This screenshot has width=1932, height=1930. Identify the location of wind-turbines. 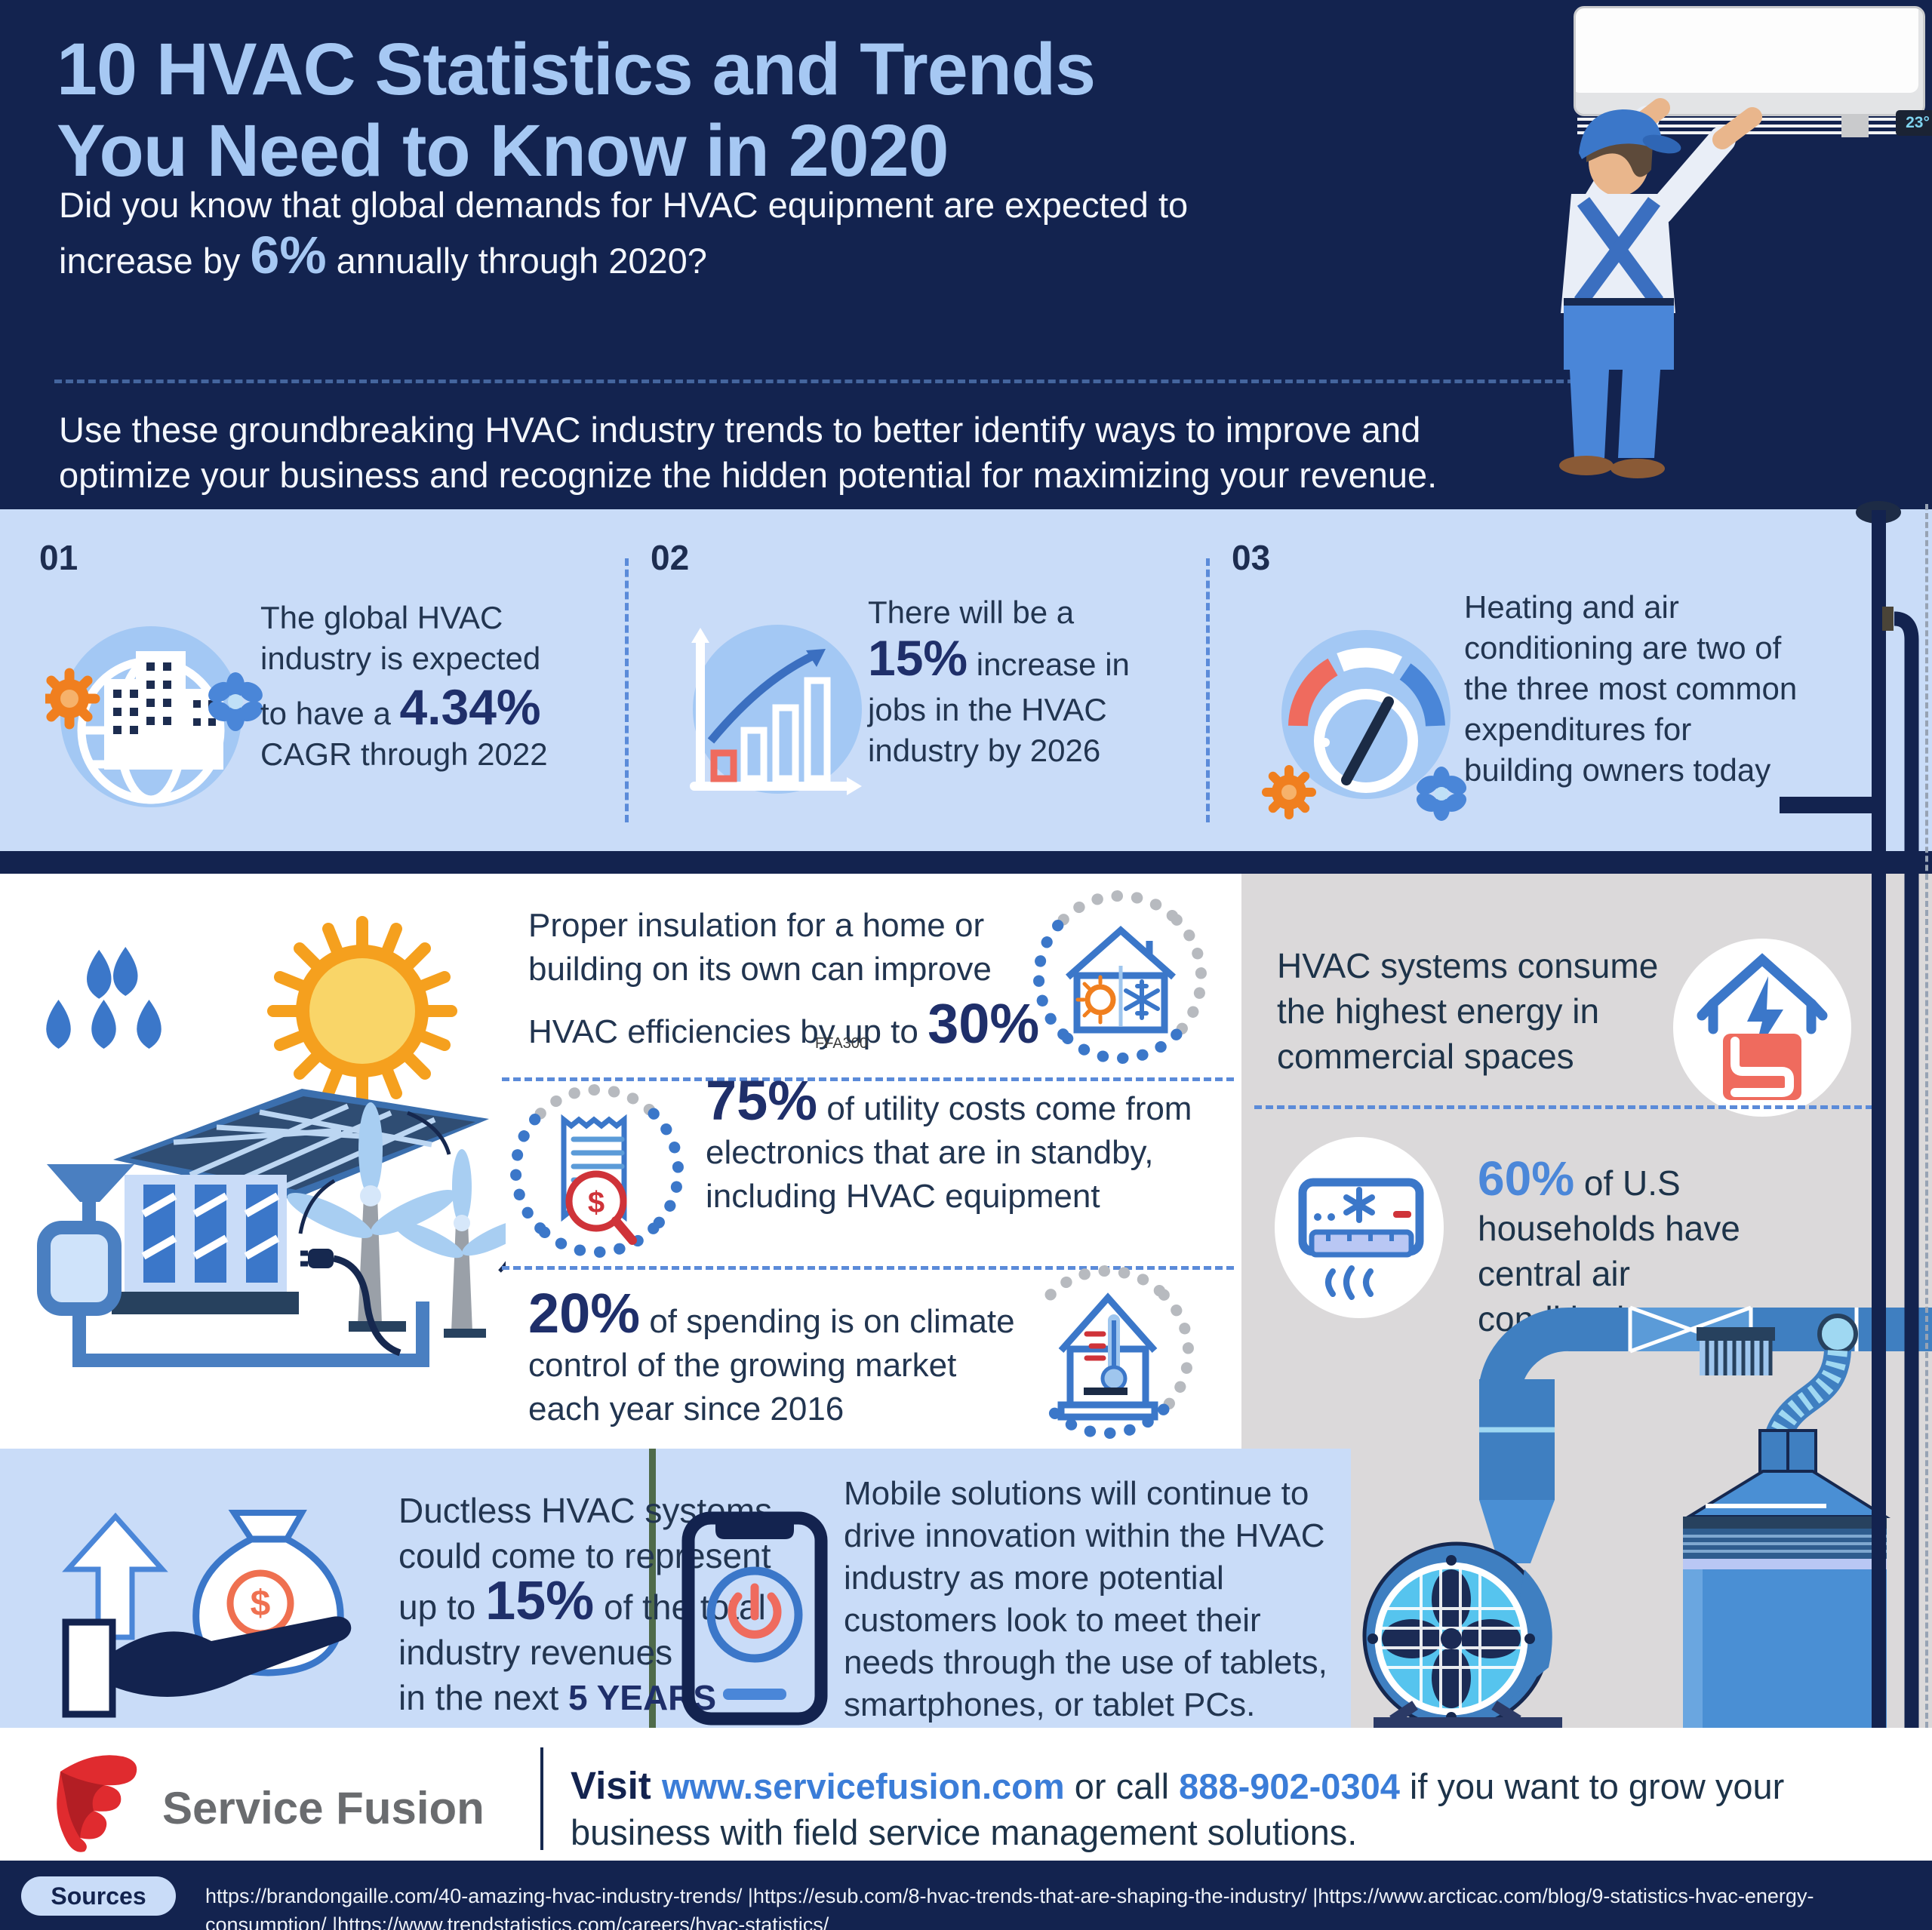
(396, 1229).